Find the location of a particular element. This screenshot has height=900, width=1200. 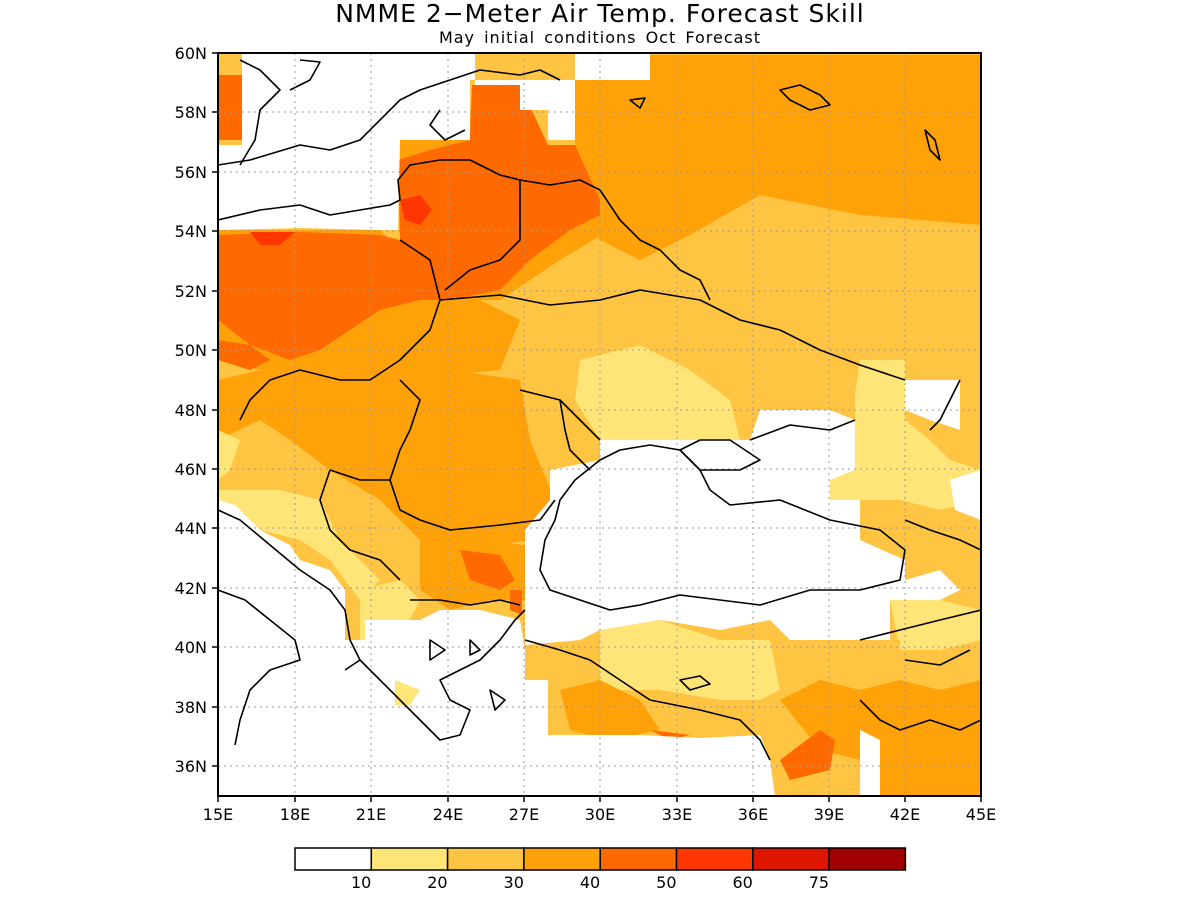

lat-label: 48N is located at coordinates (191, 410).